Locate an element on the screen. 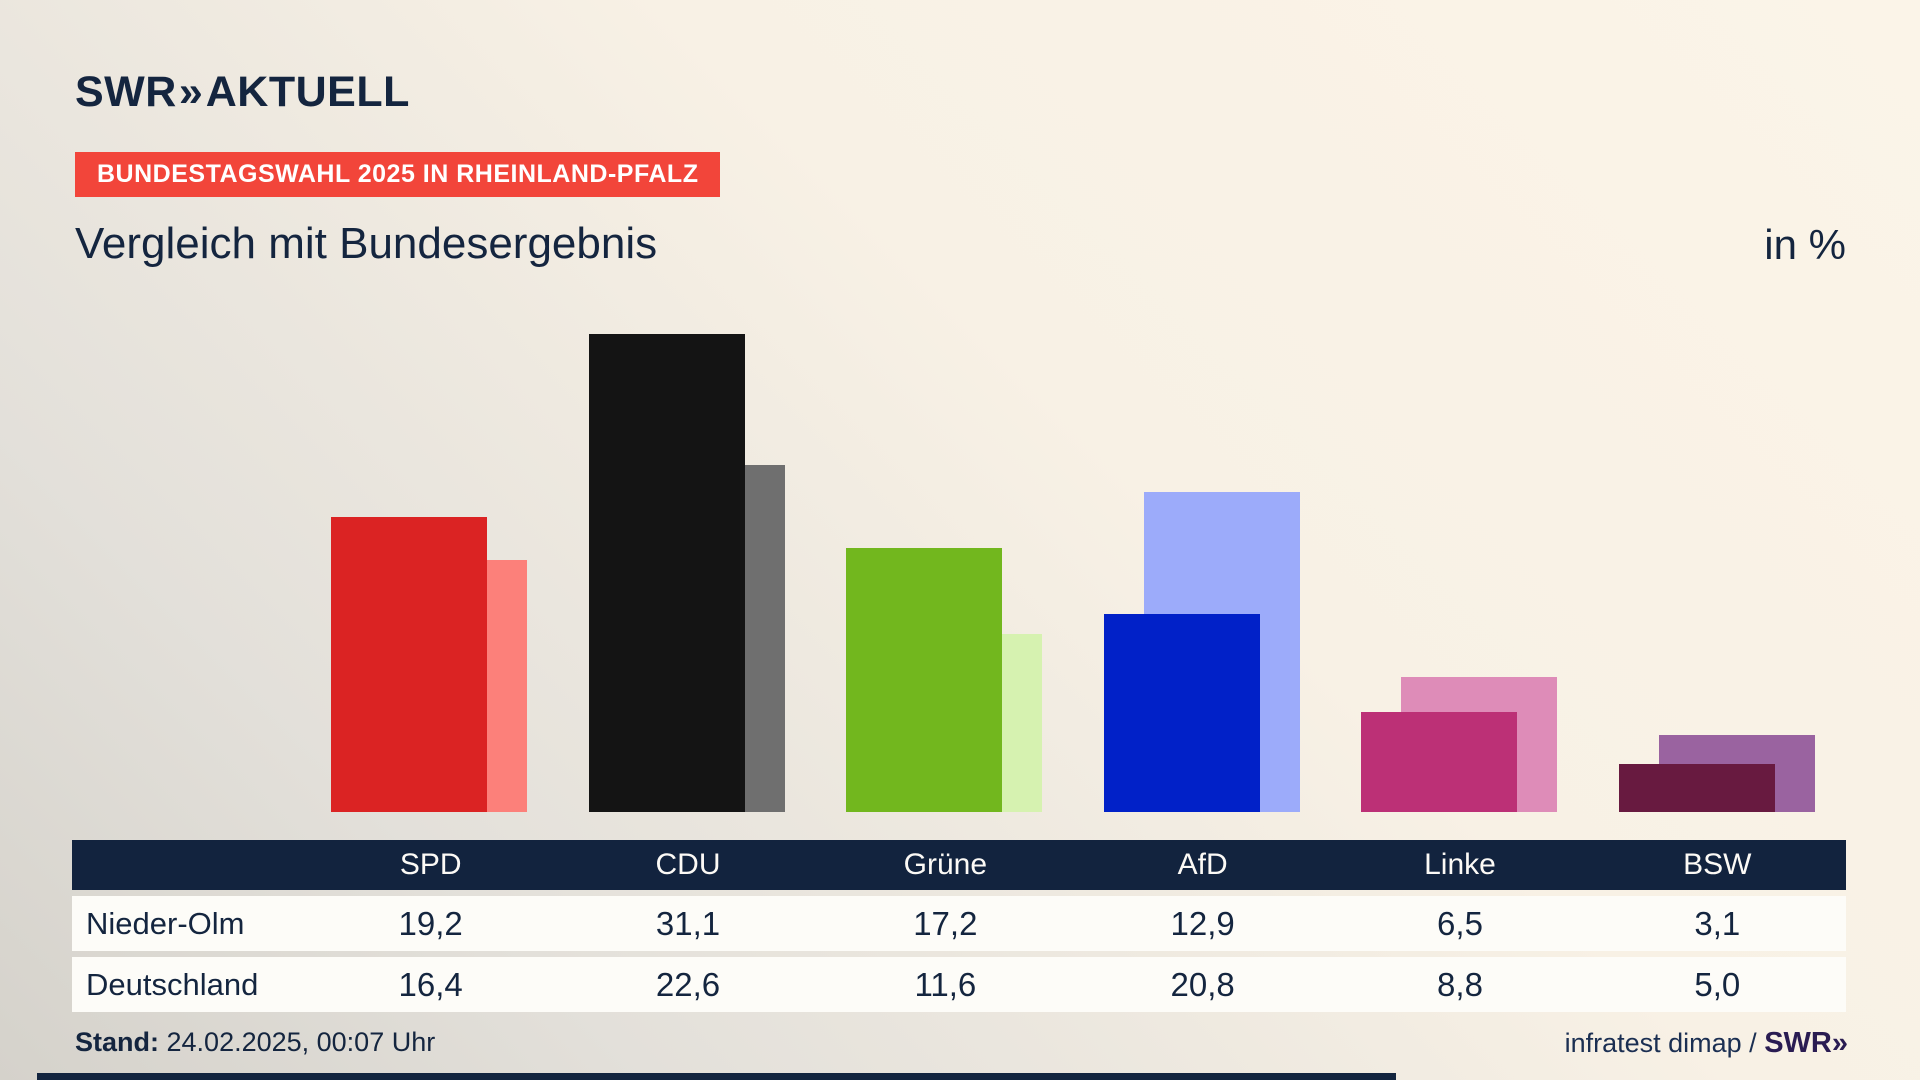  bar-spd-nieder-olm is located at coordinates (409, 664).